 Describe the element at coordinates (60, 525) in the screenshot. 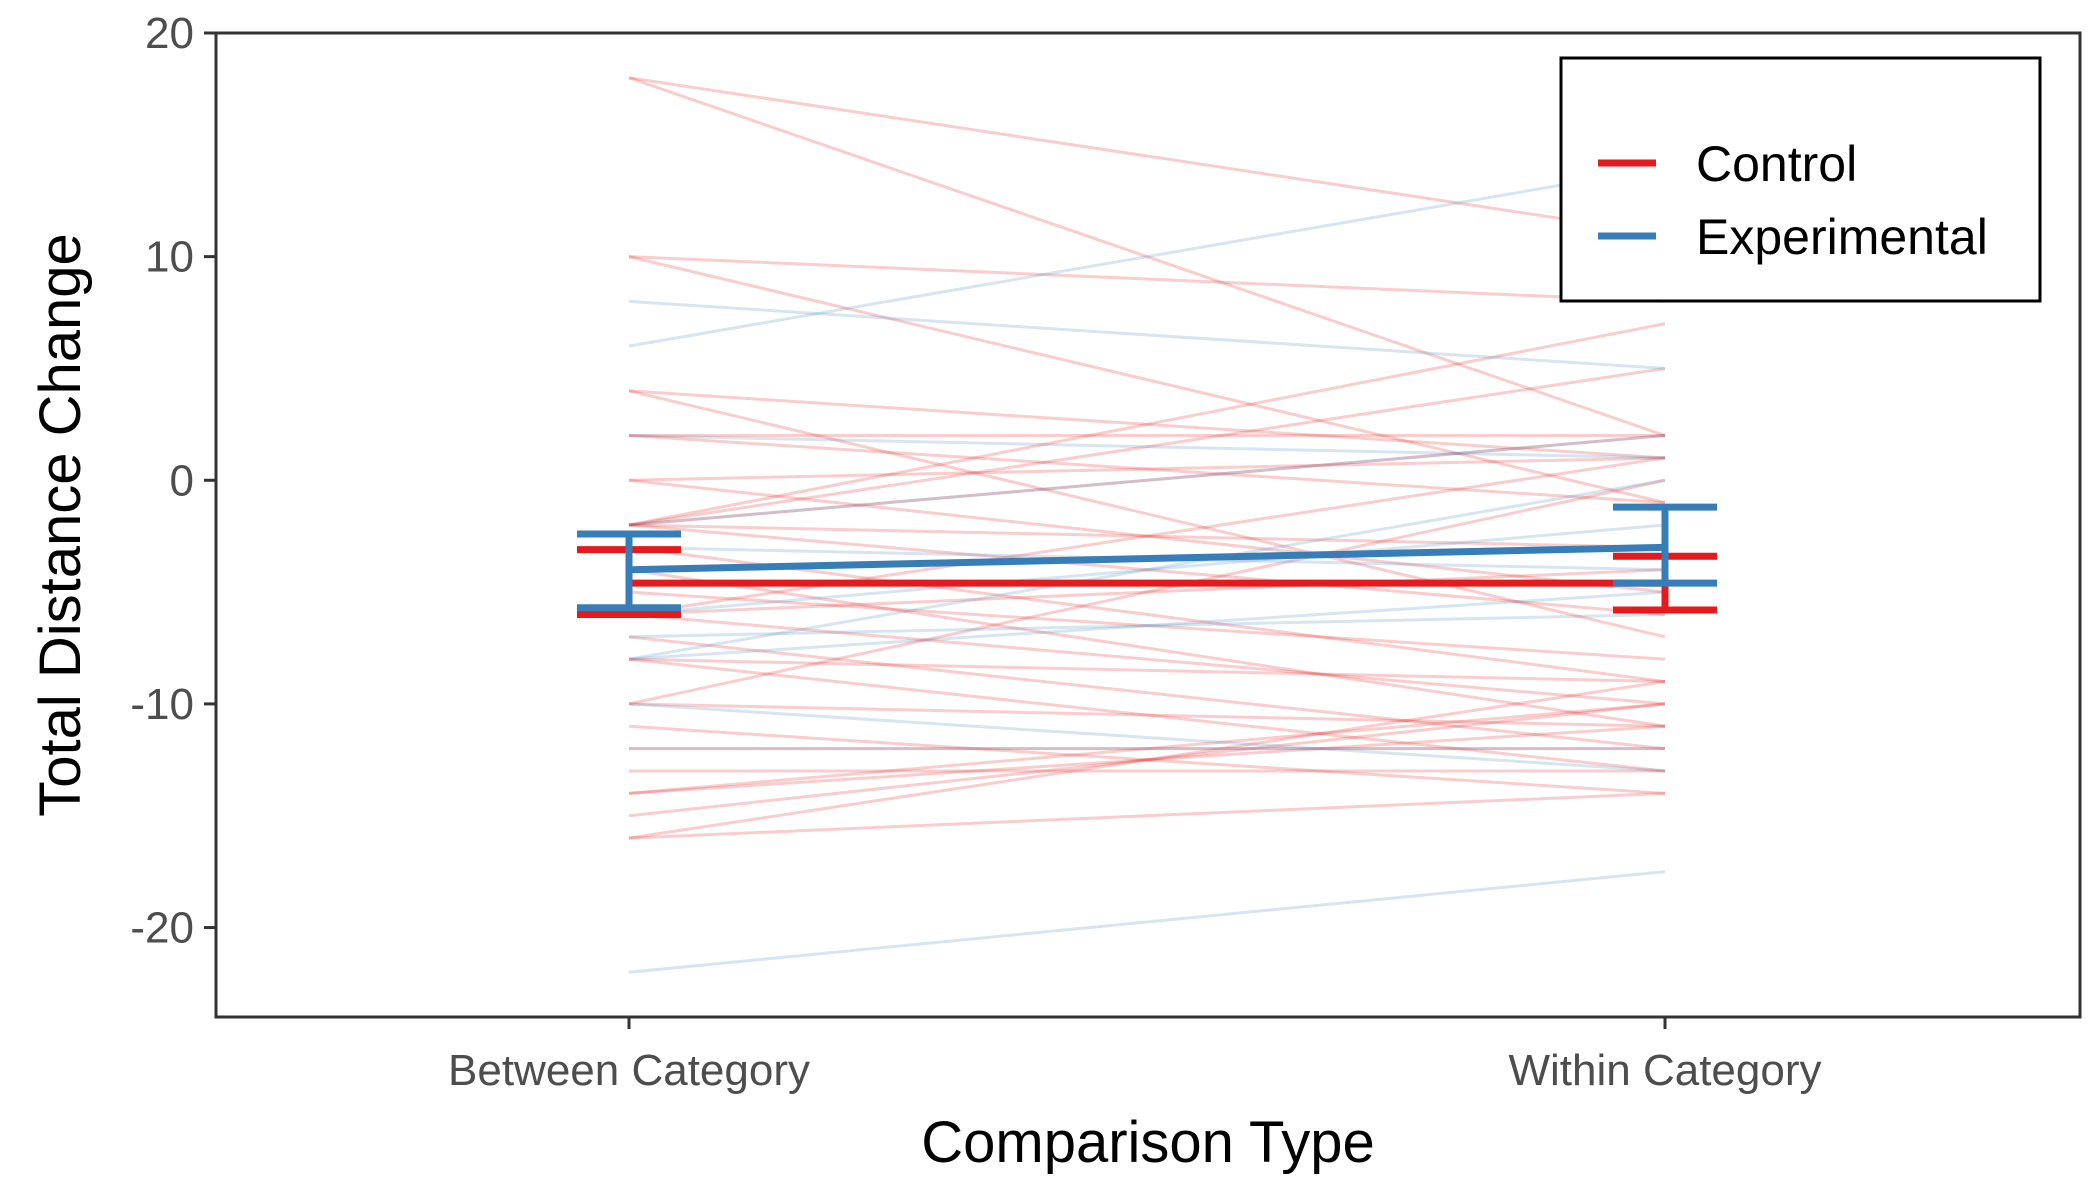

I see `y-axis-title: Total Distance Change` at that location.